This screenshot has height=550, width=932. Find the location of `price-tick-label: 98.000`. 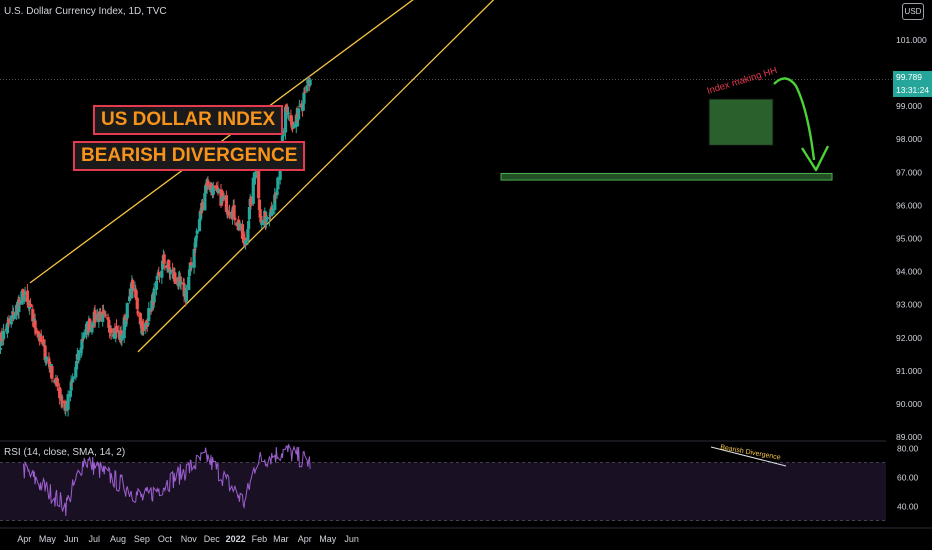

price-tick-label: 98.000 is located at coordinates (909, 139).